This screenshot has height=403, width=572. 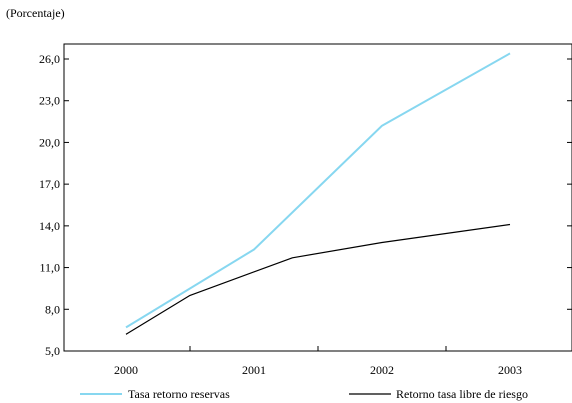 What do you see at coordinates (318, 361) in the screenshot?
I see `x-axis: 2000 2001 2002 2003` at bounding box center [318, 361].